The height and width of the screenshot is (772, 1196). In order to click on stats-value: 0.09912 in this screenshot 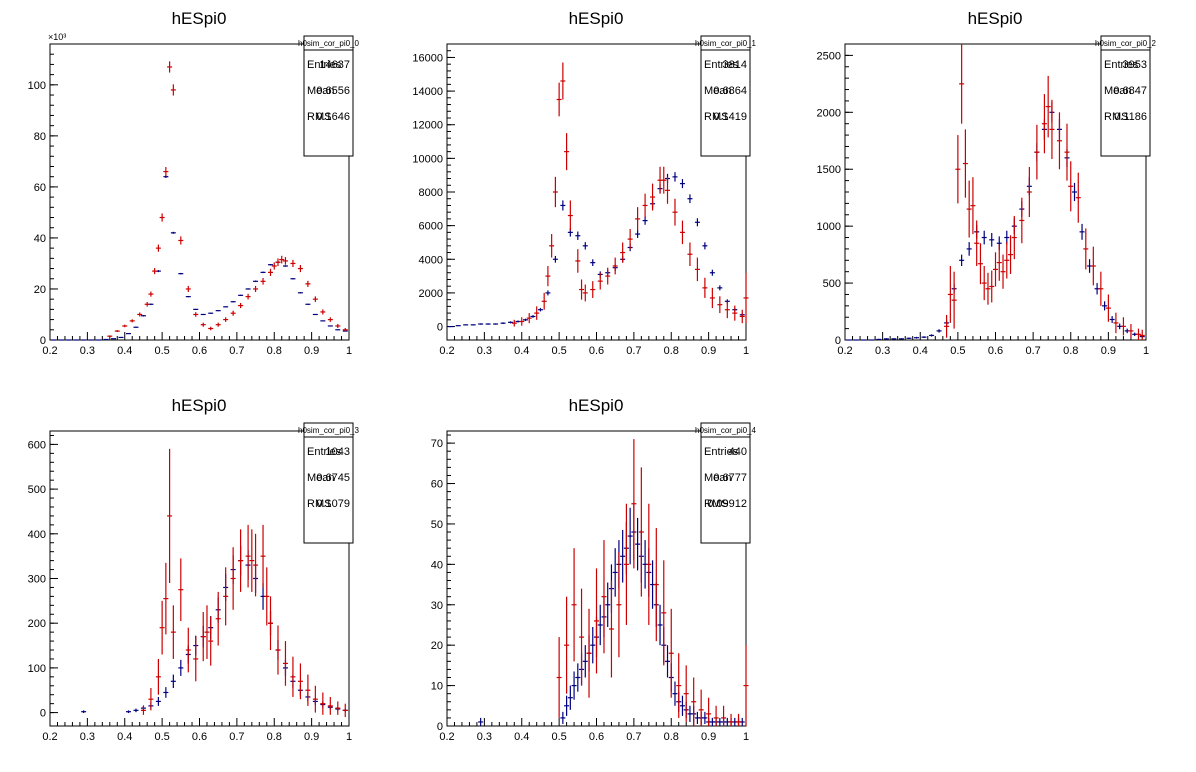, I will do `click(727, 504)`.